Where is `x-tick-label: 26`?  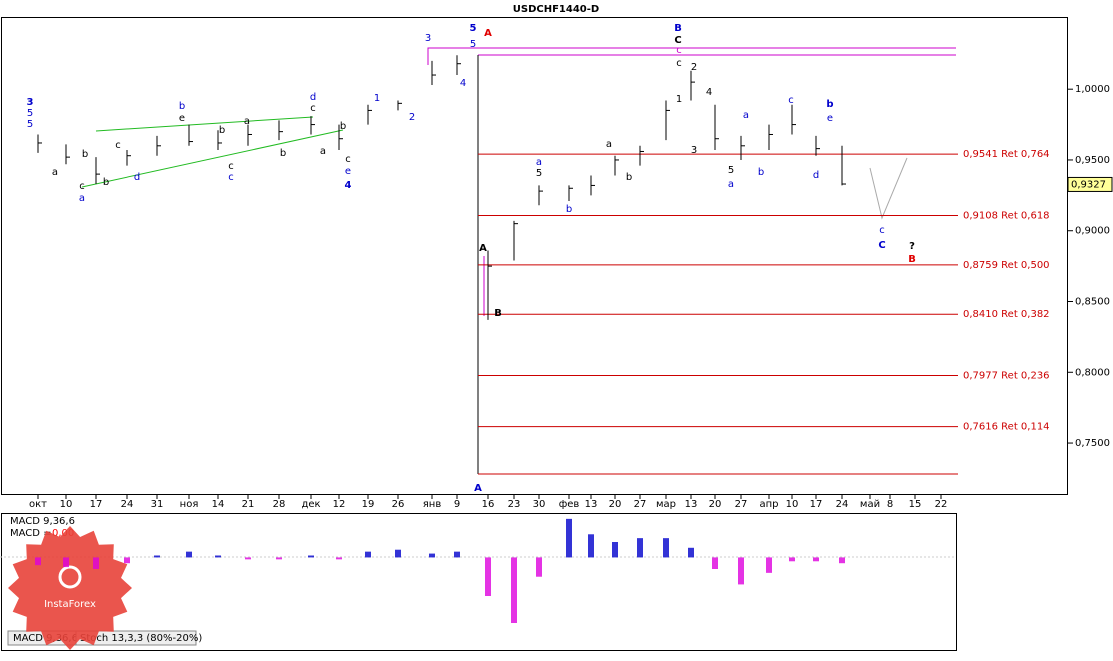 x-tick-label: 26 is located at coordinates (398, 504).